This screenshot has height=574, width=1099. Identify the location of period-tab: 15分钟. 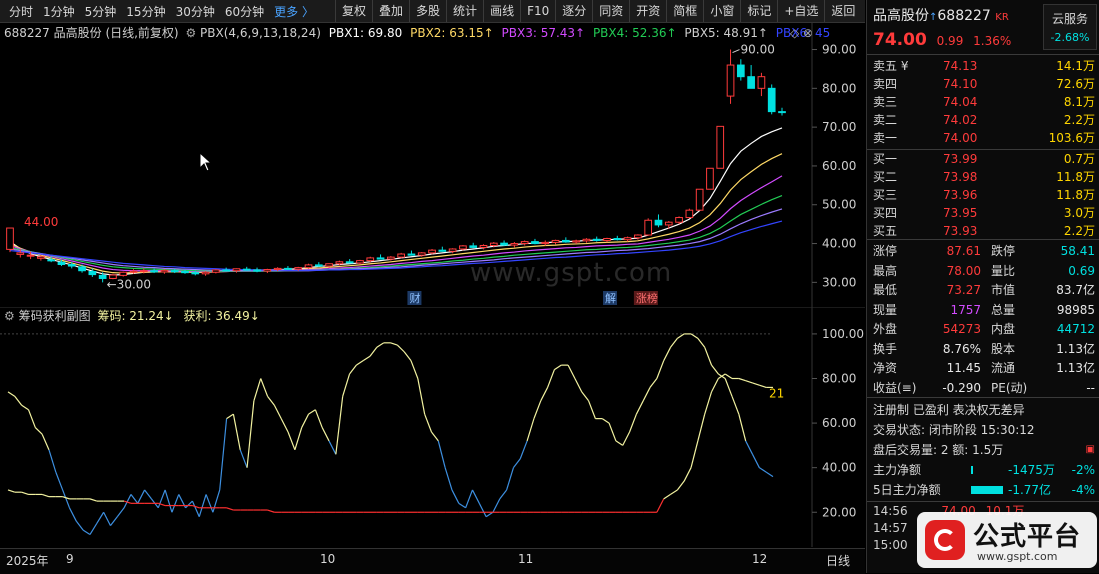
(146, 11).